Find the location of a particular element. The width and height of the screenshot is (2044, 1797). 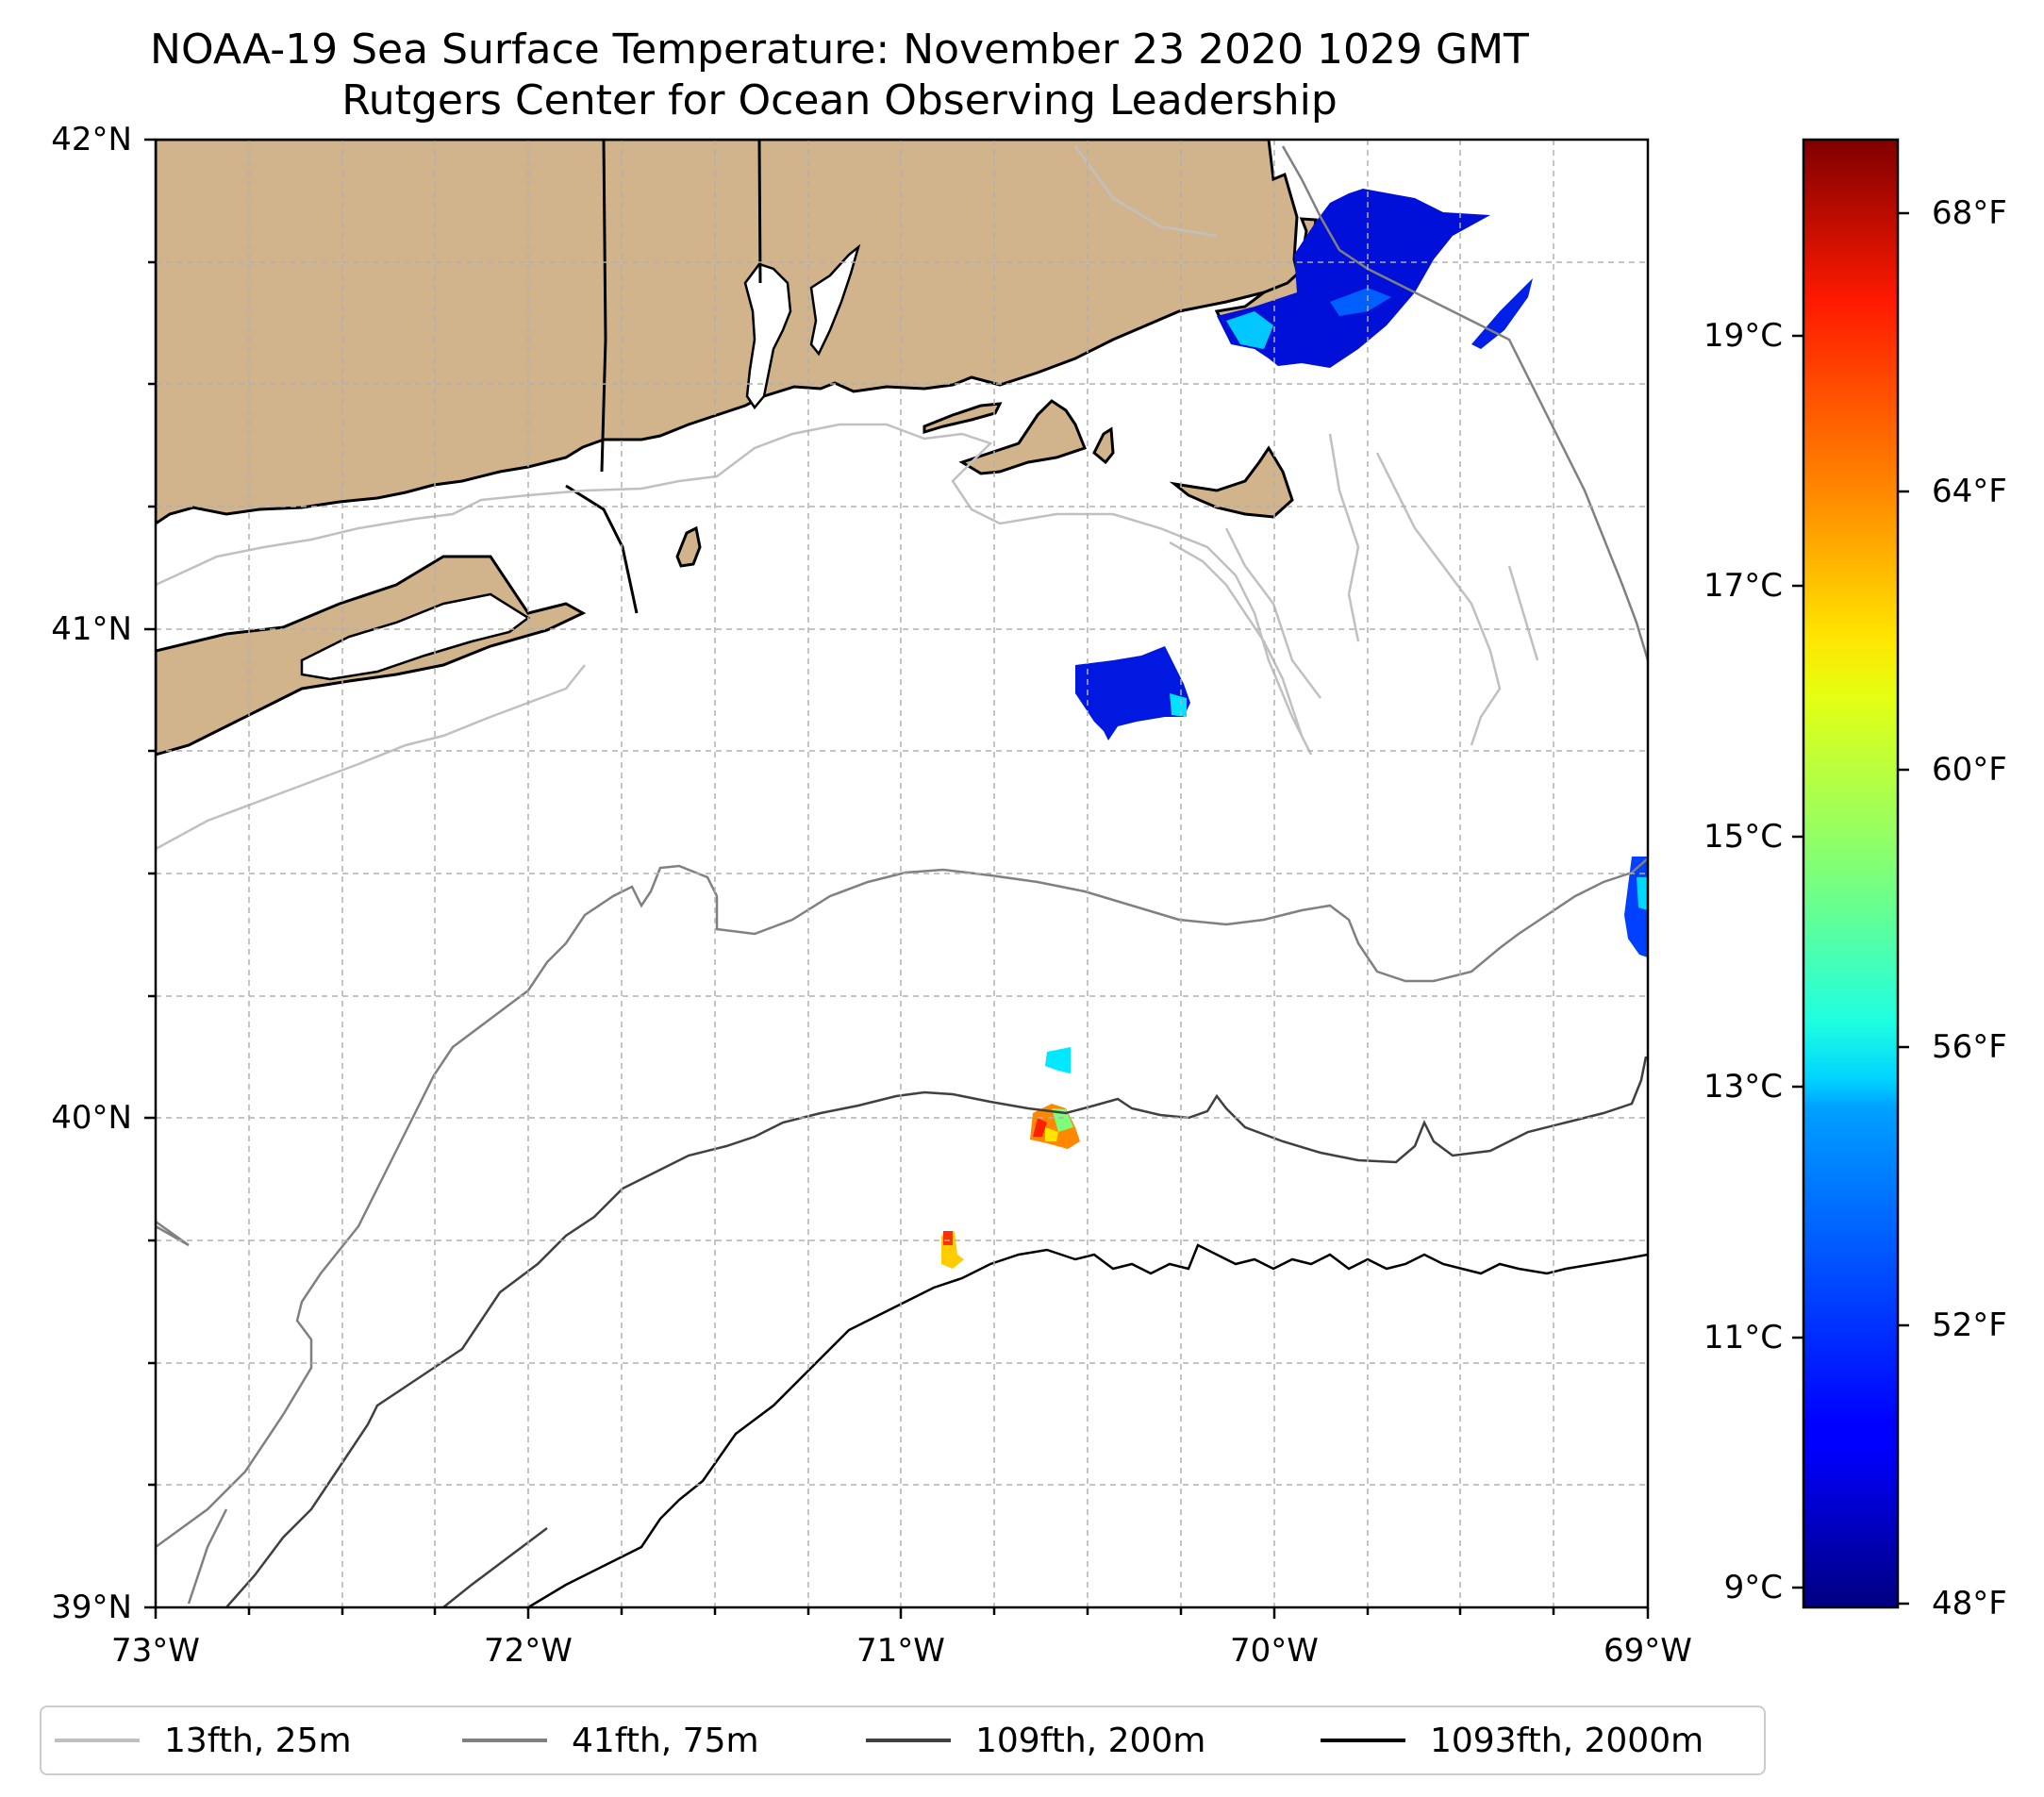

colorbar-fahrenheit-label: 68°F is located at coordinates (1970, 213).